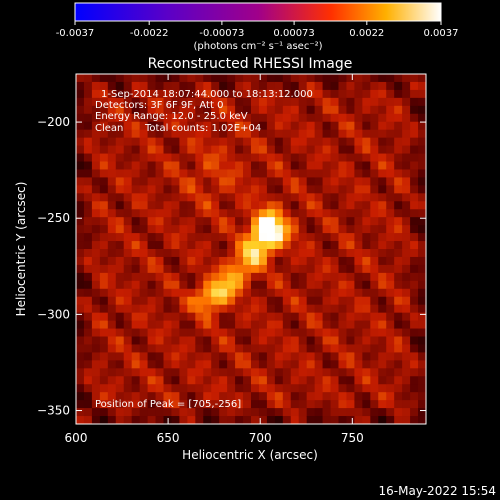 The image size is (500, 500). Describe the element at coordinates (159, 105) in the screenshot. I see `detectors-label: Detectors: 3F 6F 9F, Att 0` at that location.